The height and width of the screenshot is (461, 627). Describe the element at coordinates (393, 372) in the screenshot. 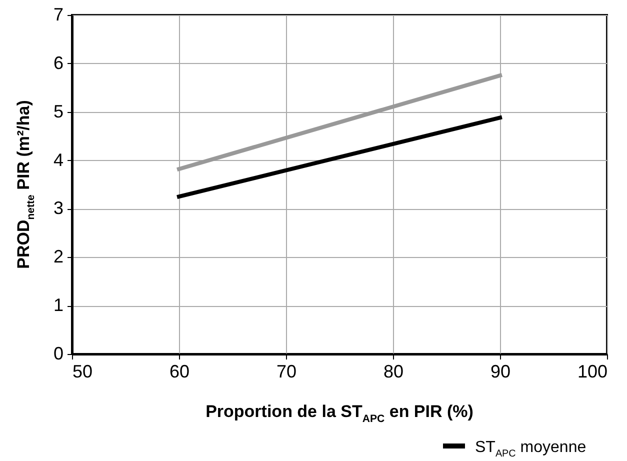

I see `x-tick-label: 80` at that location.